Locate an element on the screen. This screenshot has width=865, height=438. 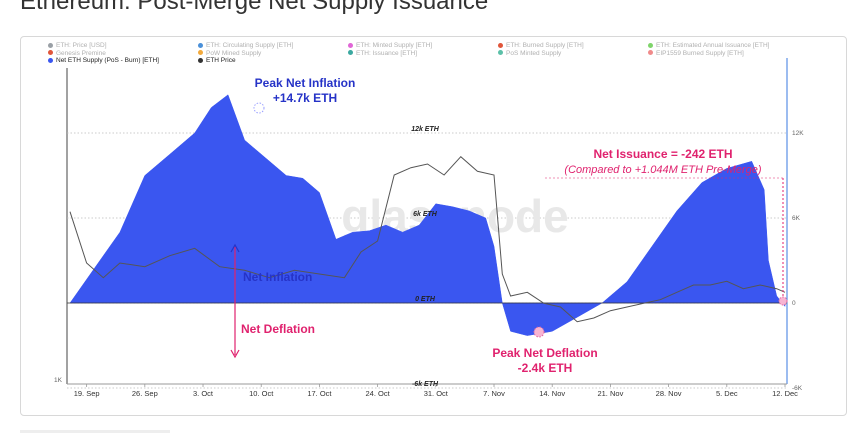
legend-label: Genesis Premine is located at coordinates (81, 53).